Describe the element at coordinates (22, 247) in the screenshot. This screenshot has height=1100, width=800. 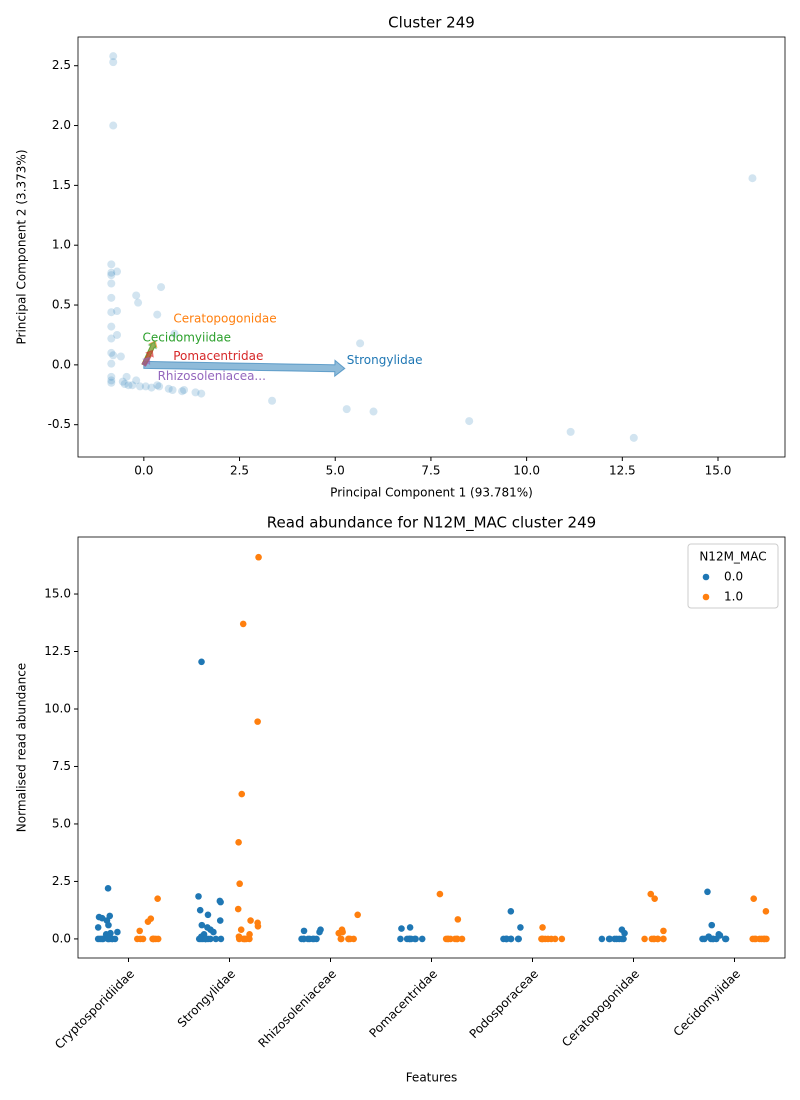
I see `y-axis-label: Principal Component 2 (3.373%)` at that location.